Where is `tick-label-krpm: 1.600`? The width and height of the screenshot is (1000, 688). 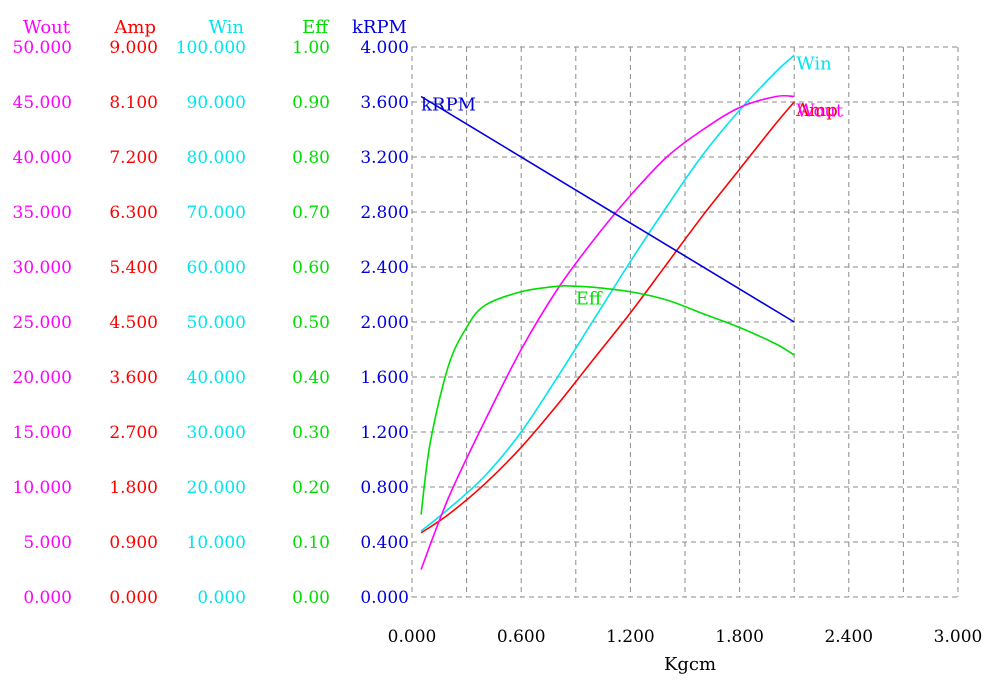
tick-label-krpm: 1.600 is located at coordinates (384, 378).